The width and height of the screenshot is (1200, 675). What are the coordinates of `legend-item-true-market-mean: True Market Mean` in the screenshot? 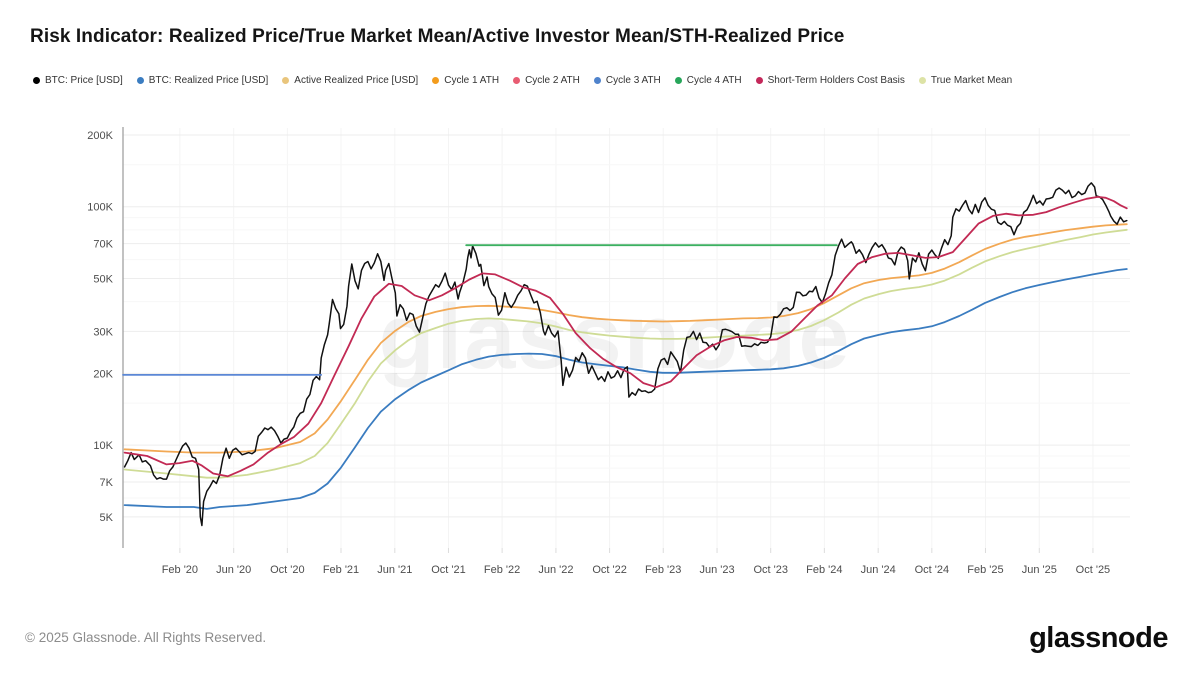 It's located at (965, 80).